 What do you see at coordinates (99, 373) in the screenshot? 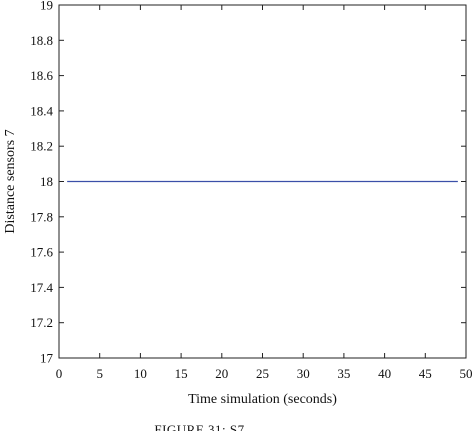
I see `x-tick-label: 5` at bounding box center [99, 373].